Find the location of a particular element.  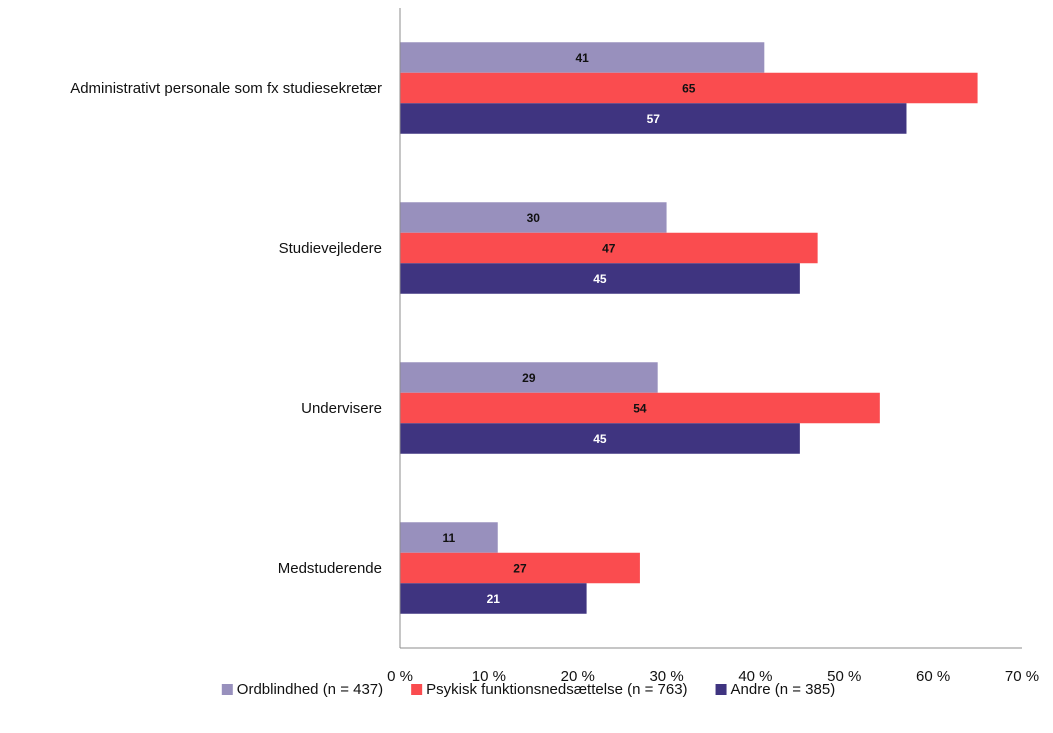

data-label: 57 is located at coordinates (654, 119).